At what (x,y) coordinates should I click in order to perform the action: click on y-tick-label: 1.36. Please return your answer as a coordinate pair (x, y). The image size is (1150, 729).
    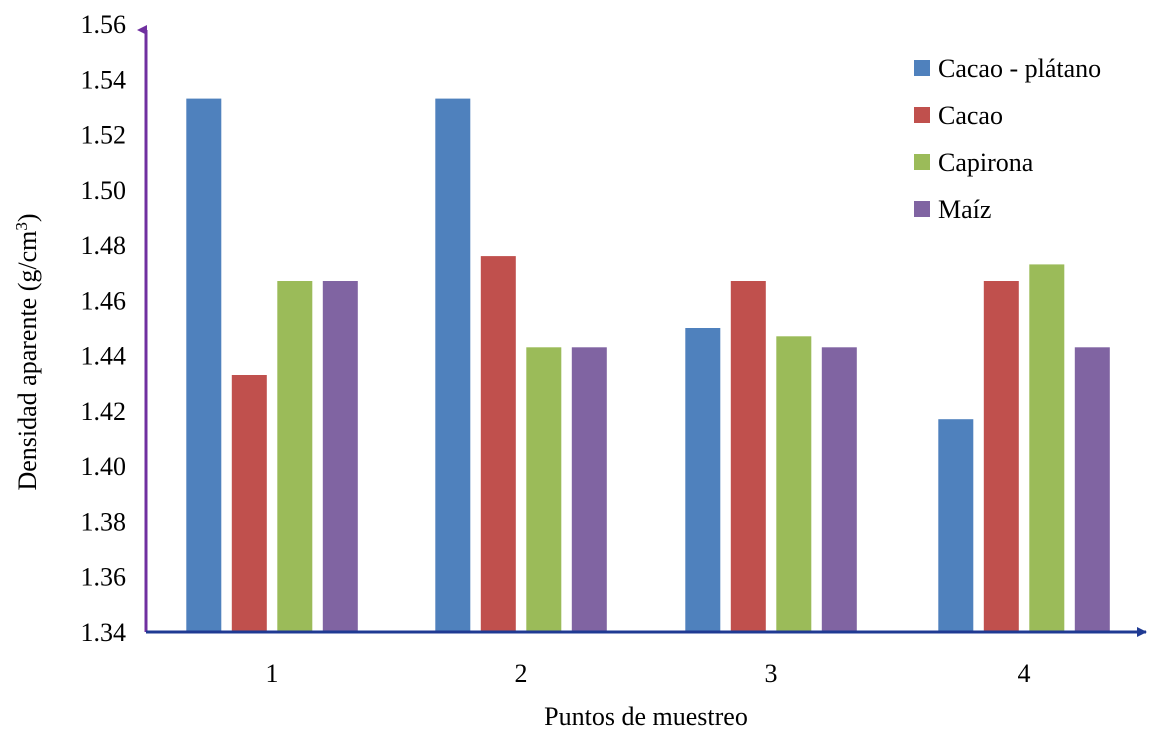
    Looking at the image, I should click on (104, 577).